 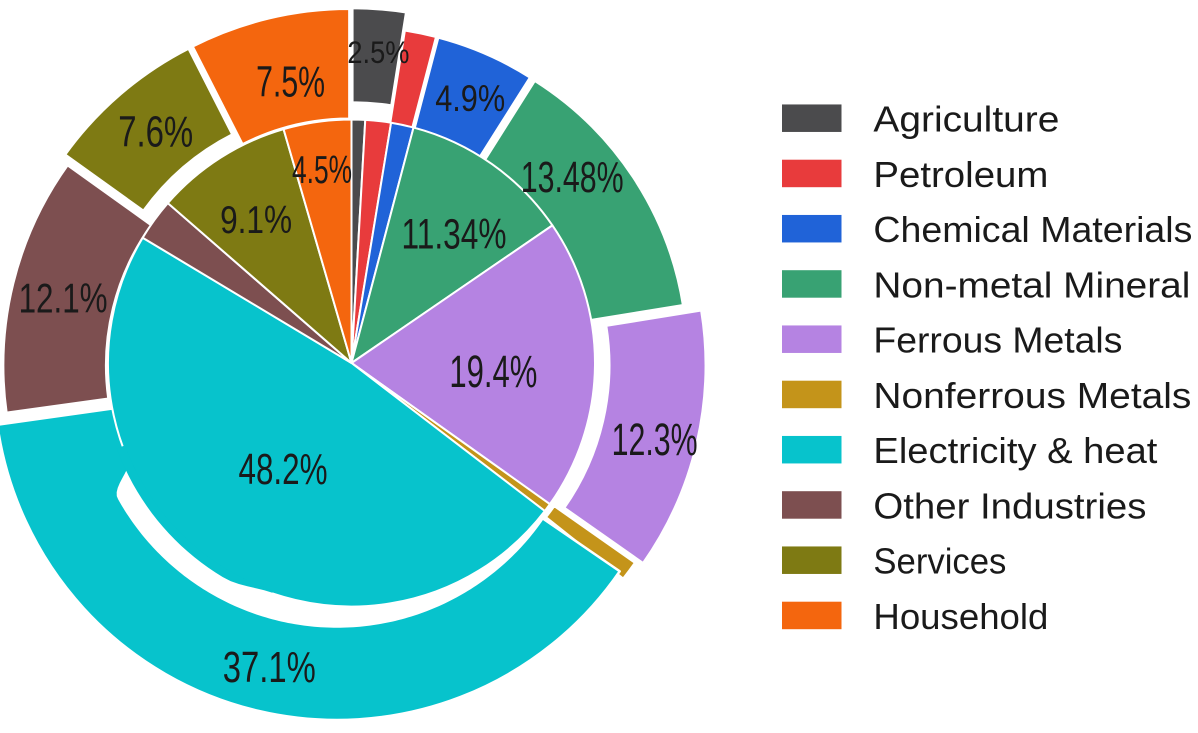 What do you see at coordinates (493, 371) in the screenshot?
I see `svg-text: 19.4%` at bounding box center [493, 371].